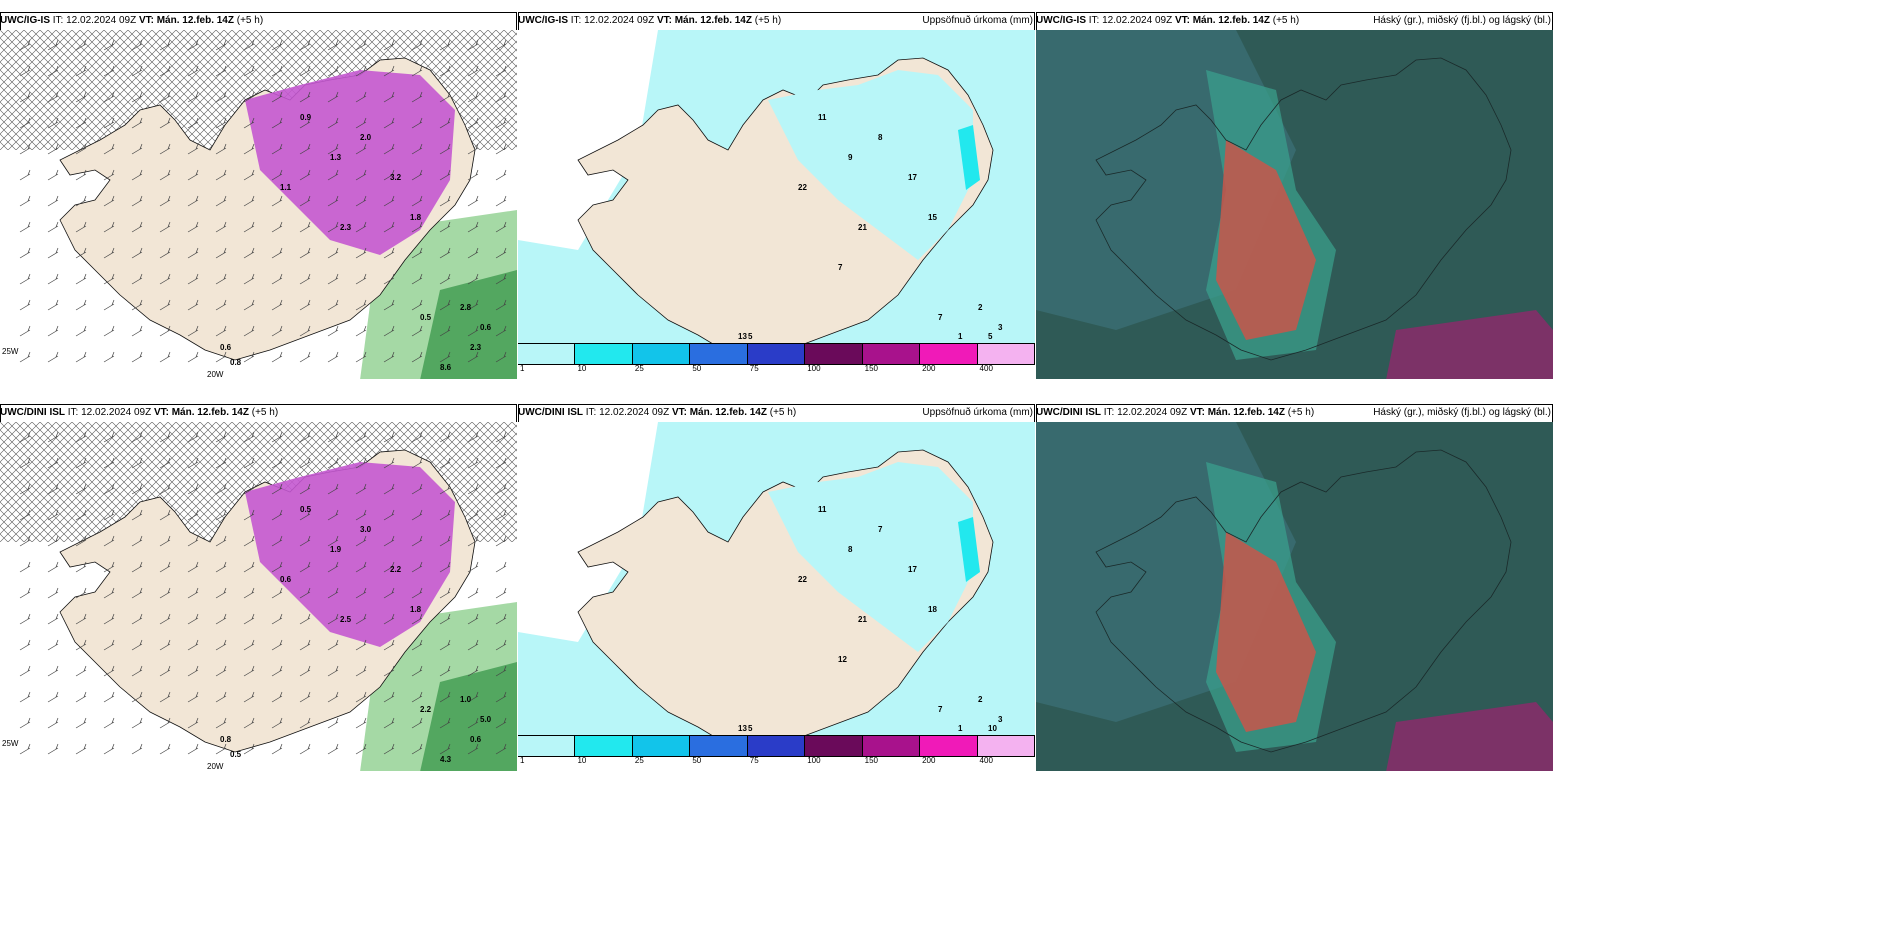 The height and width of the screenshot is (950, 1900). Describe the element at coordinates (742, 336) in the screenshot. I see `value-label: 13` at that location.